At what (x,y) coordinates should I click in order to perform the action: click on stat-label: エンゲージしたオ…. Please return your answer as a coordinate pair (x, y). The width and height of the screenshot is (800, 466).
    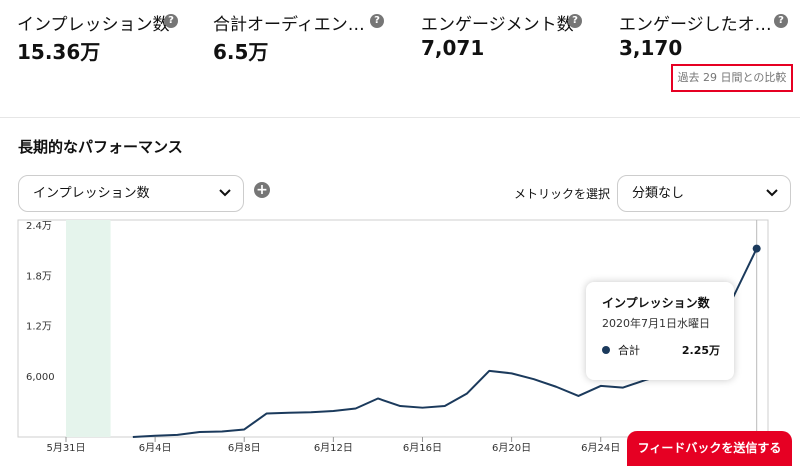
    Looking at the image, I should click on (695, 25).